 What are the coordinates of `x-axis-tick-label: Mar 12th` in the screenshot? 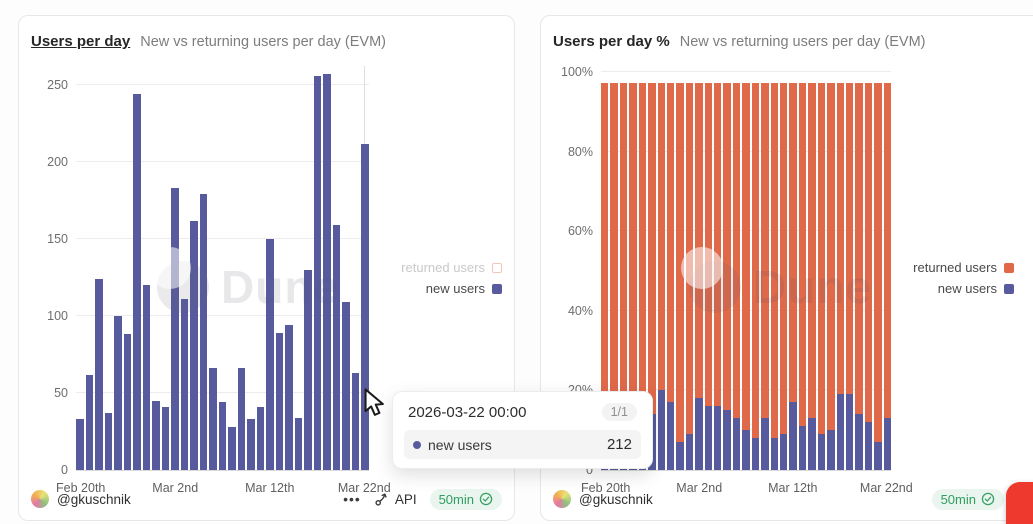 It's located at (270, 488).